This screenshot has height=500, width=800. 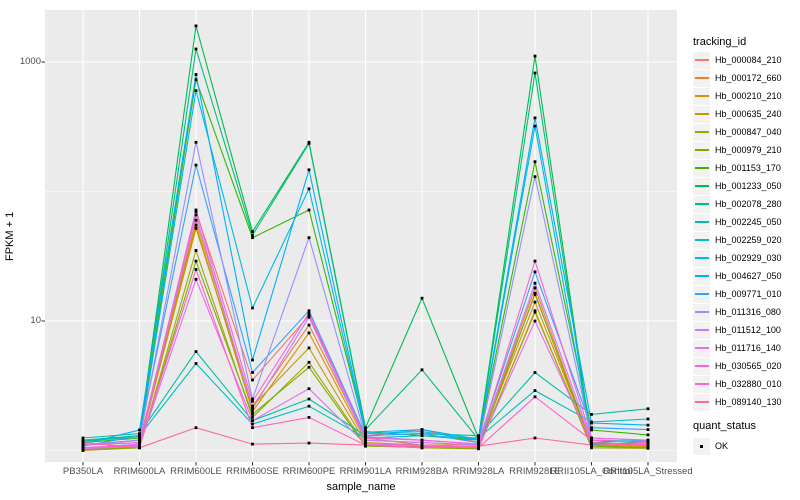 I want to click on legend-label-Hb_009771_010: Hb_009771_010, so click(x=748, y=293).